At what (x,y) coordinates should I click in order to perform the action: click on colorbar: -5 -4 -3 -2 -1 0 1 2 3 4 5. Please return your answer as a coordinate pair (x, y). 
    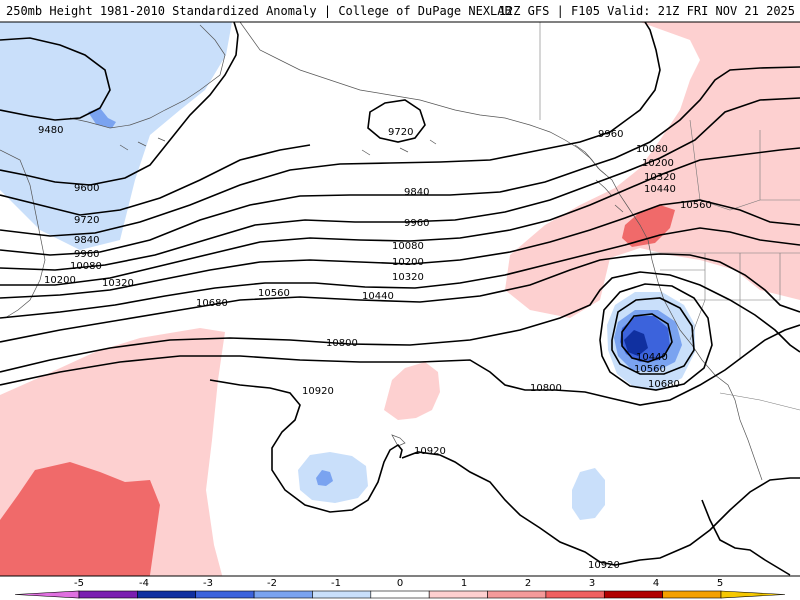
    Looking at the image, I should click on (400, 587).